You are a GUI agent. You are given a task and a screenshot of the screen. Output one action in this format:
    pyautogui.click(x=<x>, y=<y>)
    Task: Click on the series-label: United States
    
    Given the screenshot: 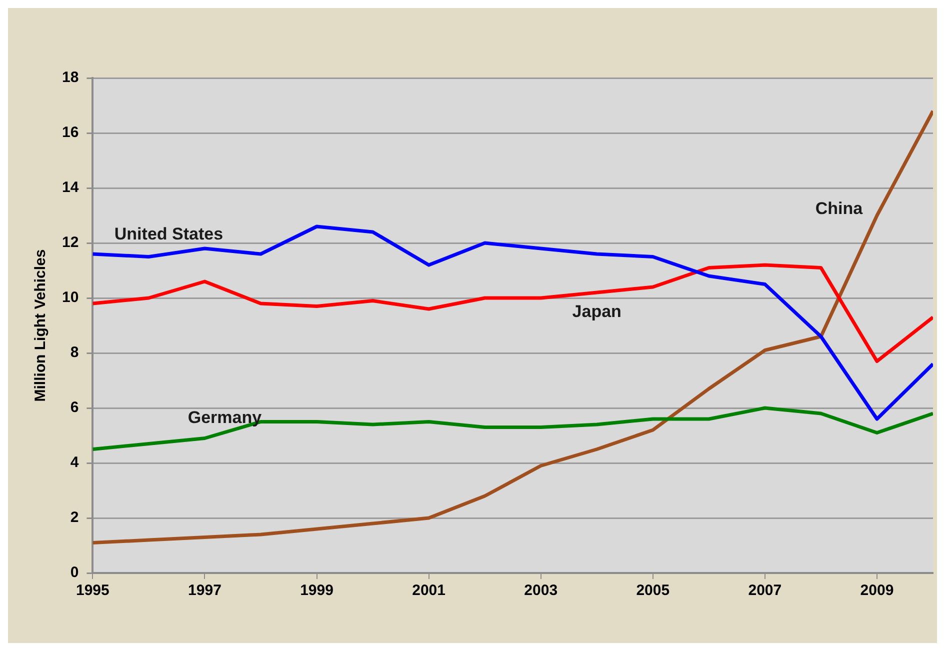 What is the action you would take?
    pyautogui.click(x=169, y=234)
    